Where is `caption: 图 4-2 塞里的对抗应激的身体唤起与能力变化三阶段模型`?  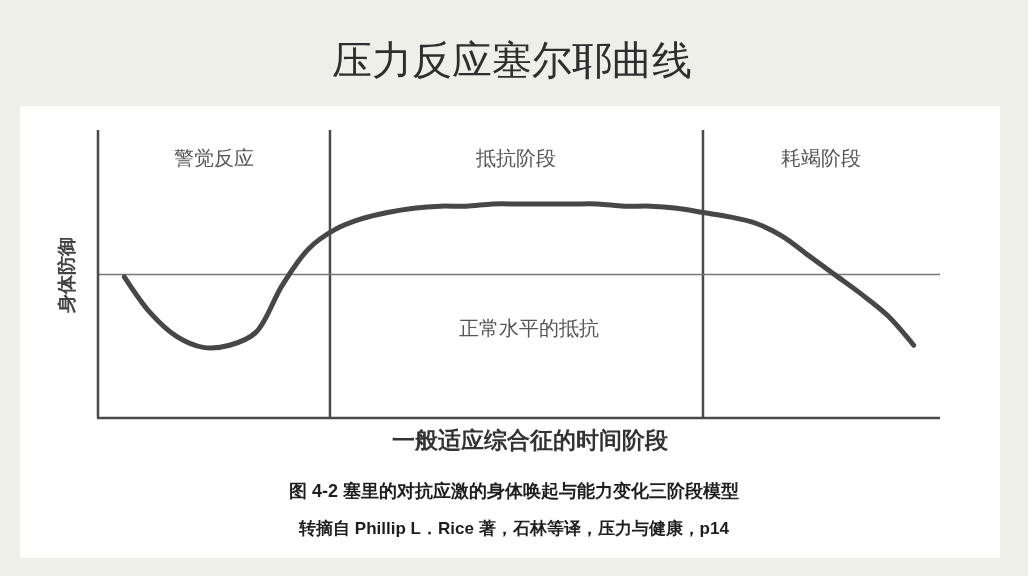
caption: 图 4-2 塞里的对抗应激的身体唤起与能力变化三阶段模型 is located at coordinates (514, 491).